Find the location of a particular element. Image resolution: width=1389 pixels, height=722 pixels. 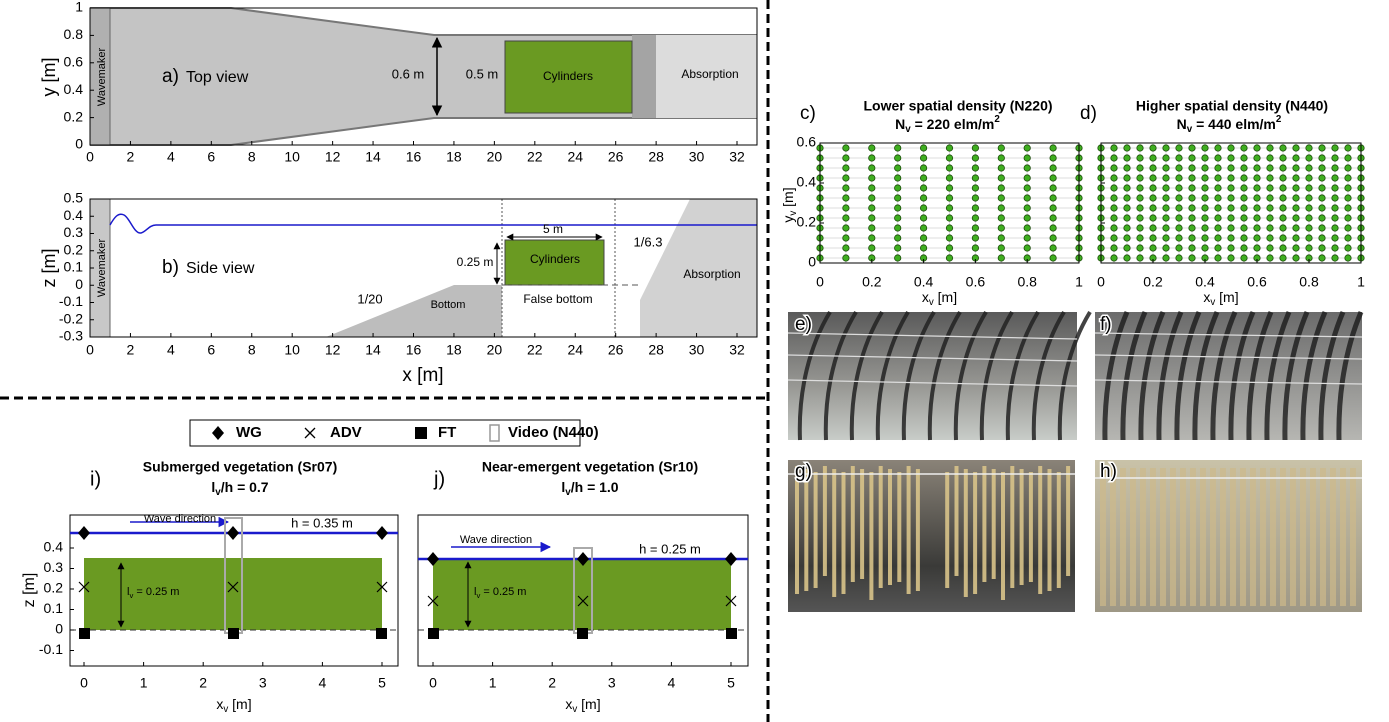

y-tick-label: 0.2 is located at coordinates (807, 222).